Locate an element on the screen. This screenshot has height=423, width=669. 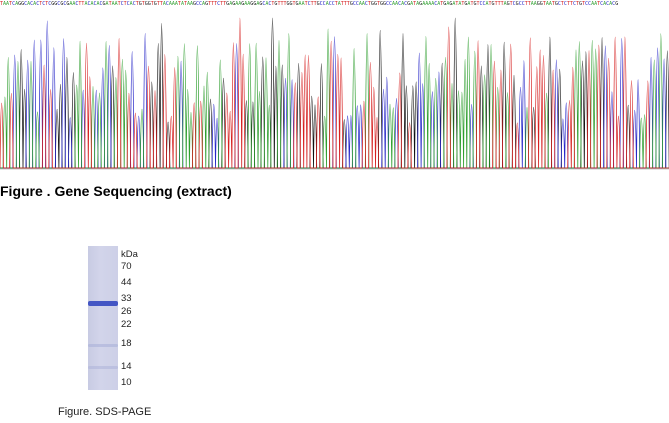
marker-label: 26 is located at coordinates (126, 311).